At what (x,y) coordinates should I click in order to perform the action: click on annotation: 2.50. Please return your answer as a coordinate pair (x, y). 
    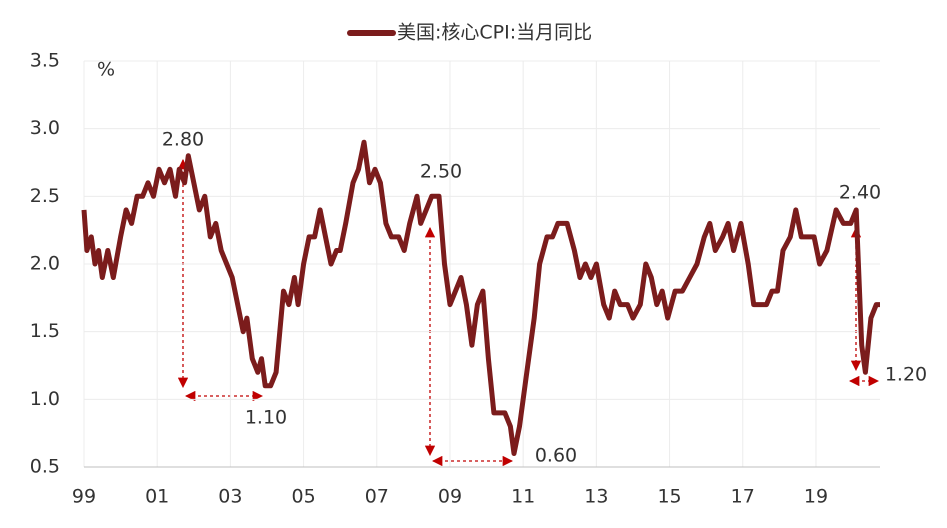
    Looking at the image, I should click on (441, 172).